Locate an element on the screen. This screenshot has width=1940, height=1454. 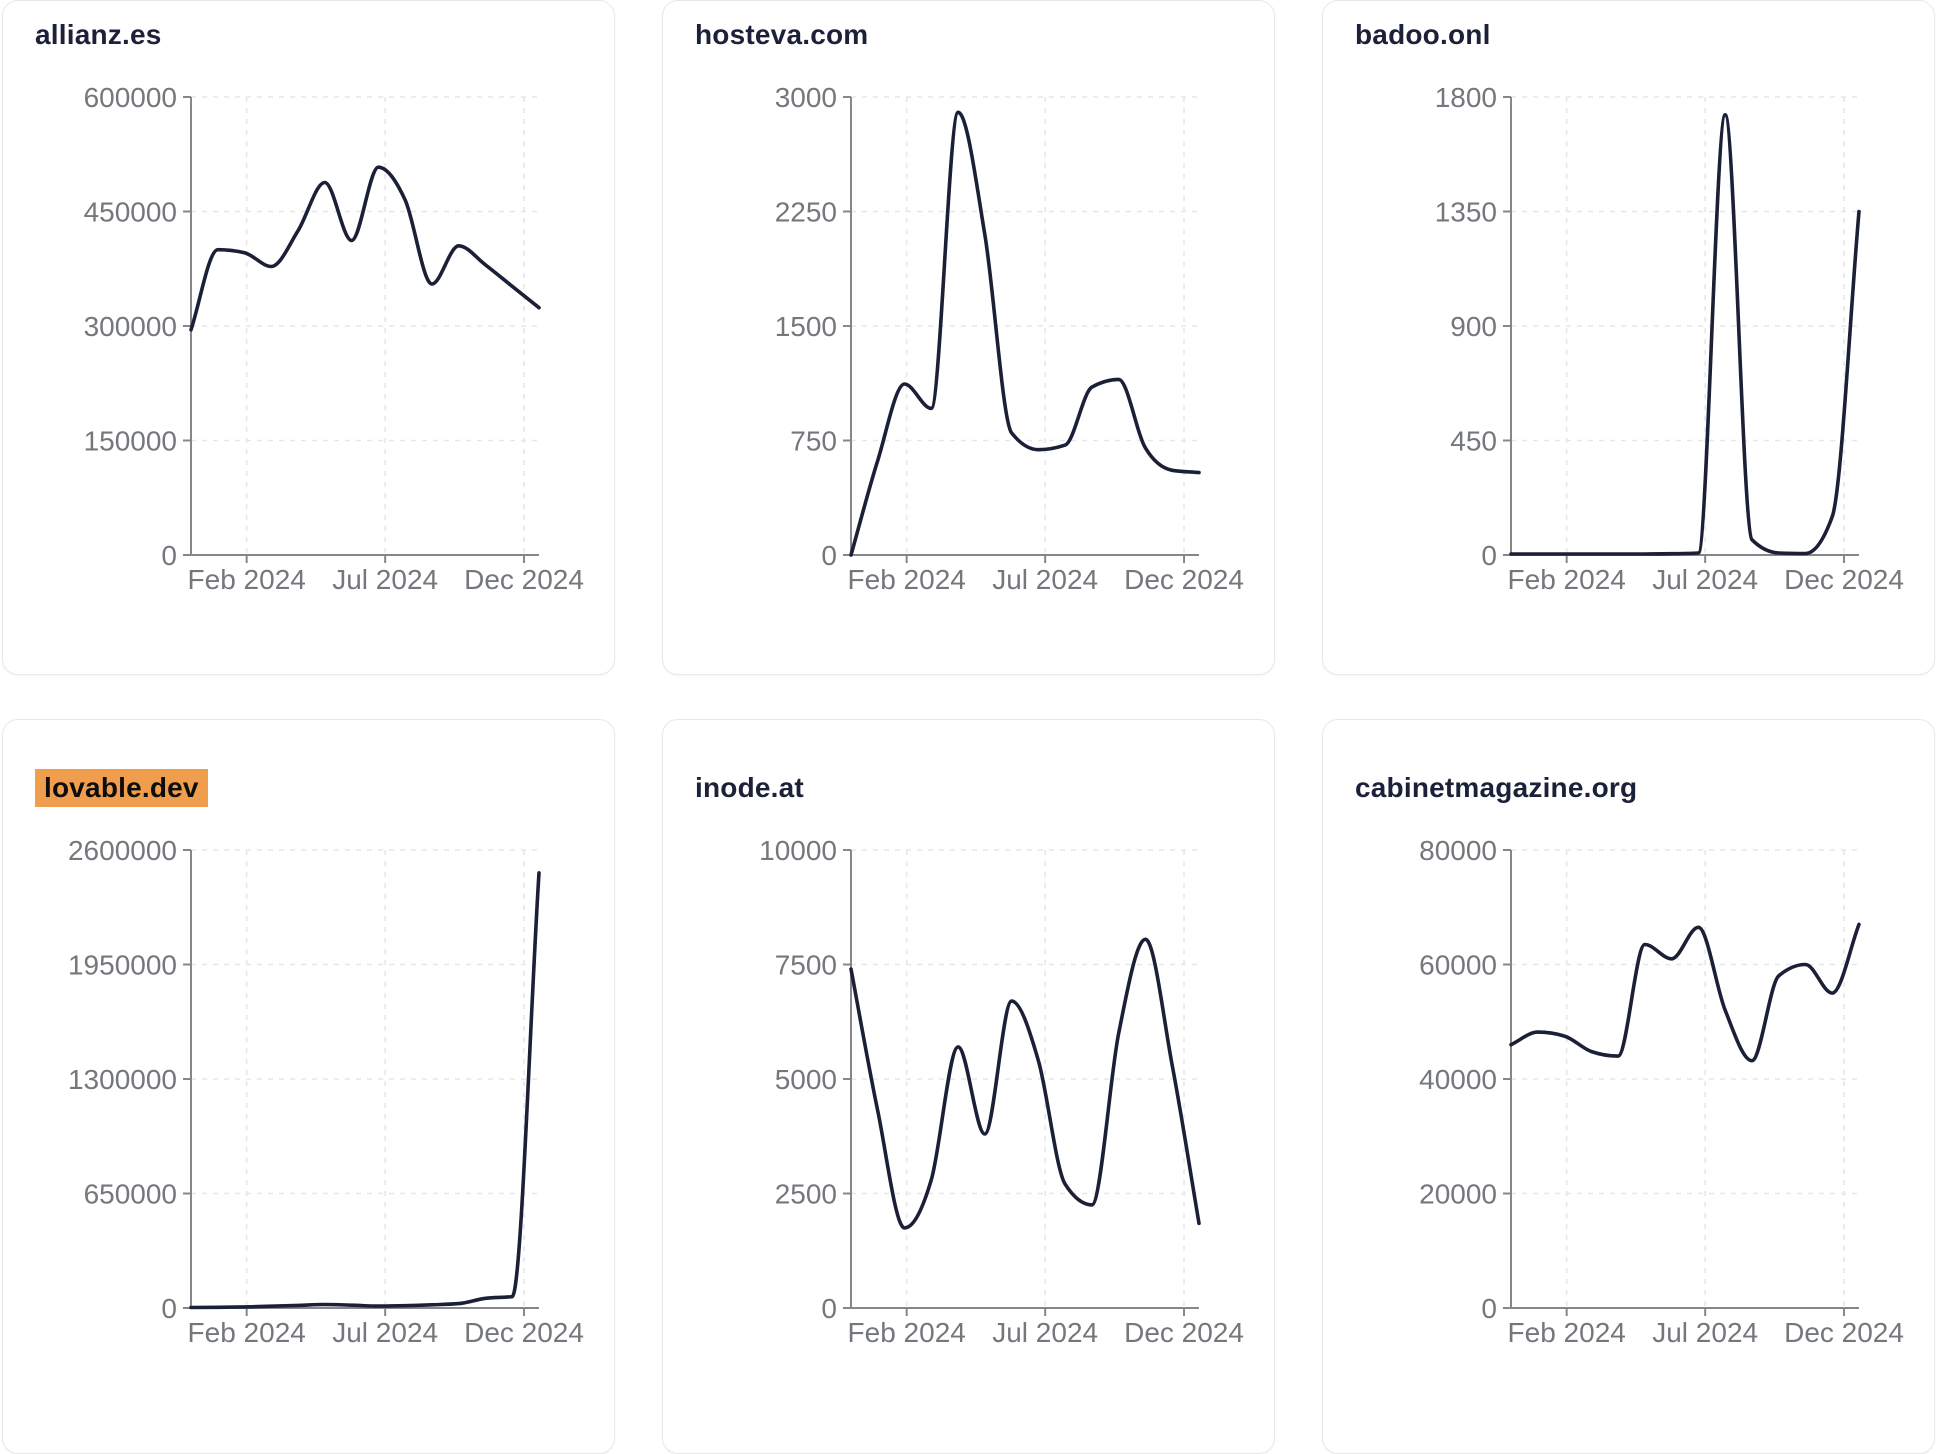
y-tick-label: 1950000 is located at coordinates (122, 964).